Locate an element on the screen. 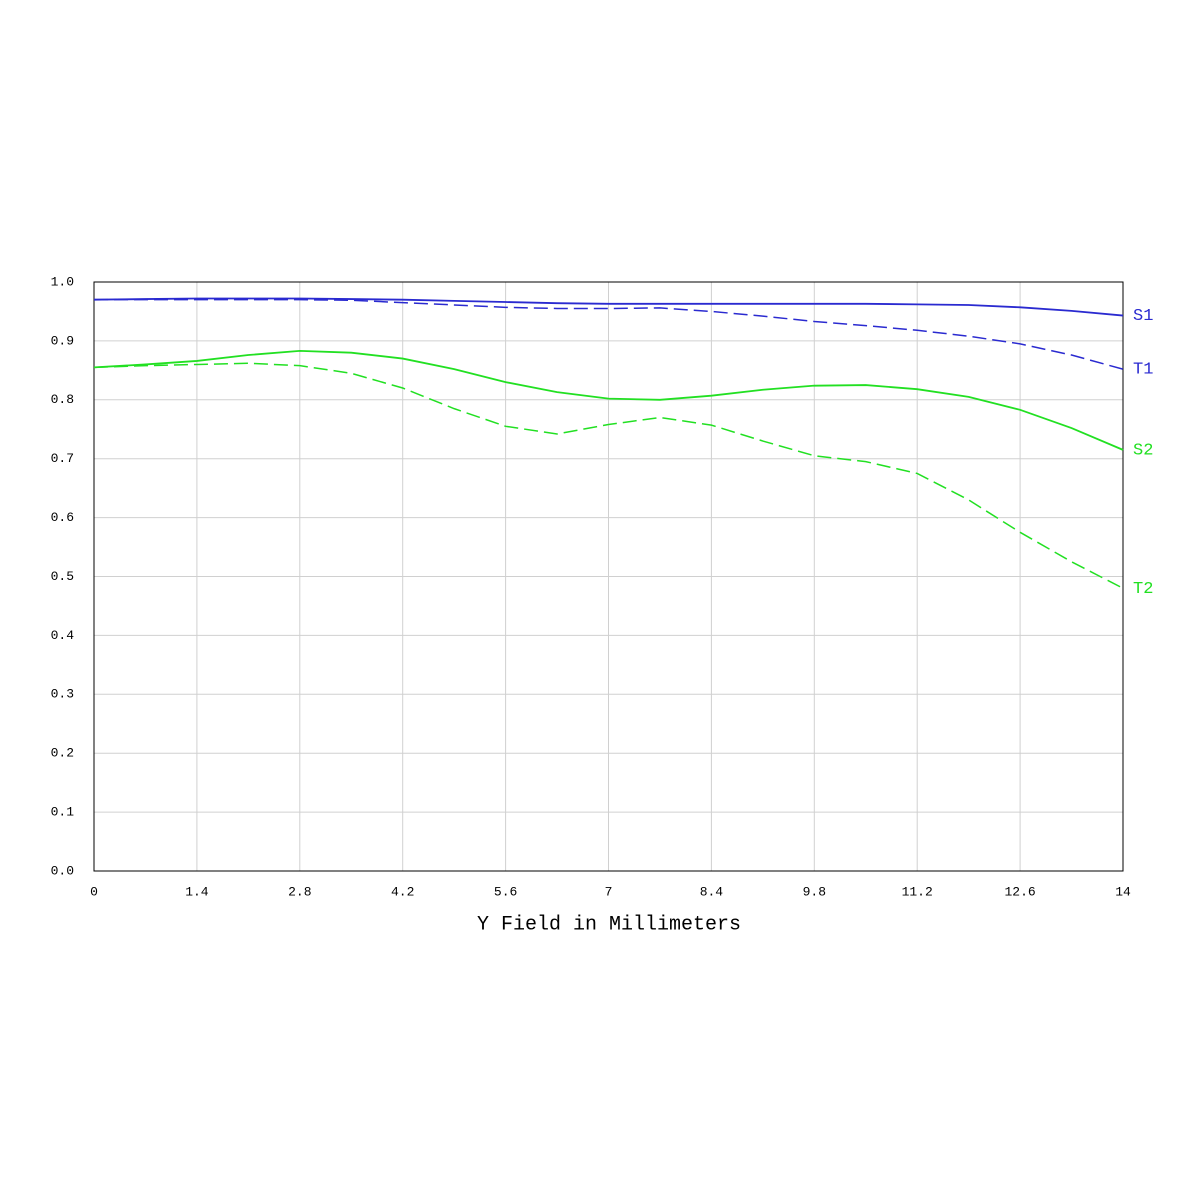 Image resolution: width=1200 pixels, height=1200 pixels. y-tick-label: 0.1 is located at coordinates (63, 812).